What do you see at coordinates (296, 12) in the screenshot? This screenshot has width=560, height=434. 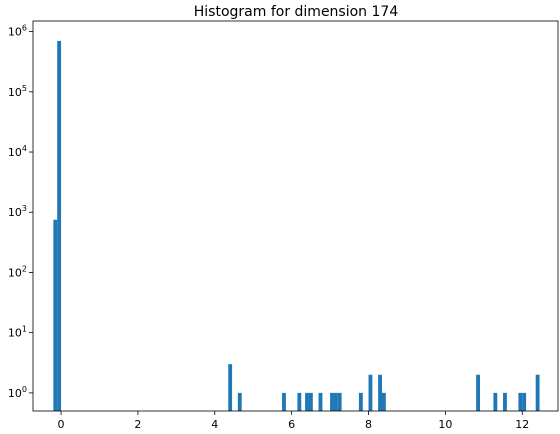 I see `chart-title: Histogram for dimension 174` at bounding box center [296, 12].